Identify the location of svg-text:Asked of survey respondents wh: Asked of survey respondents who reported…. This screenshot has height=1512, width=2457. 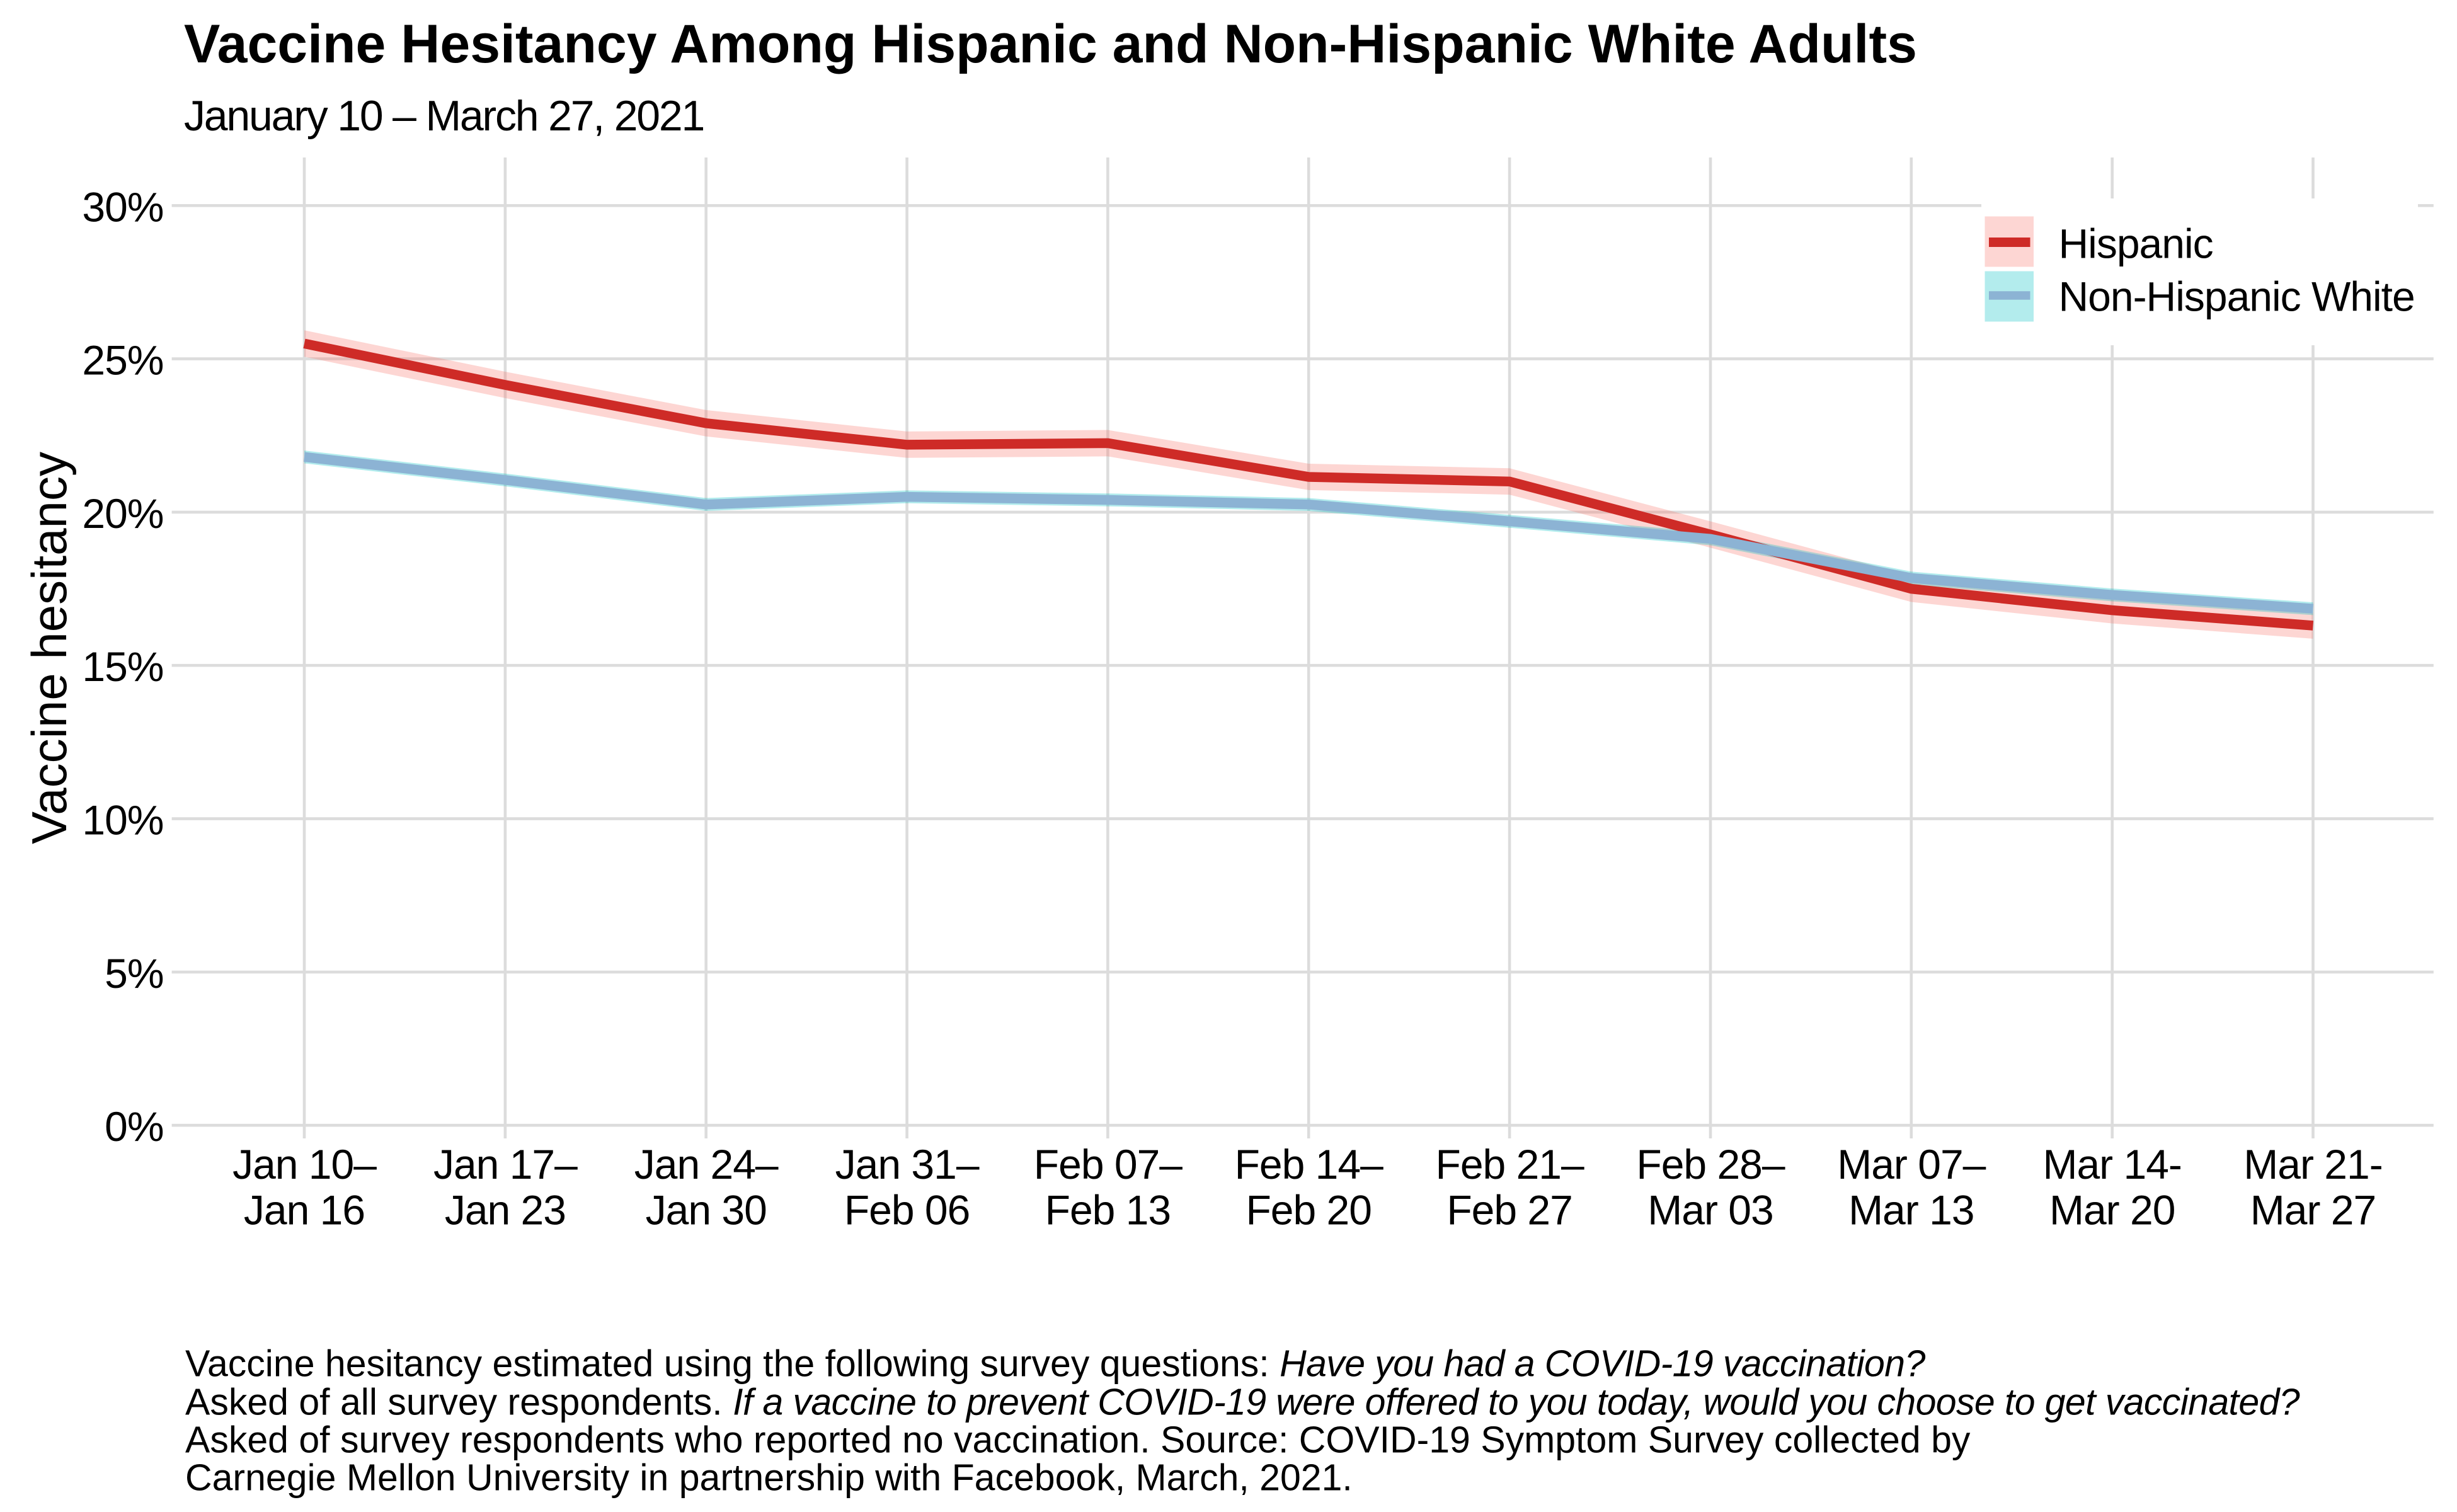
(1078, 1440).